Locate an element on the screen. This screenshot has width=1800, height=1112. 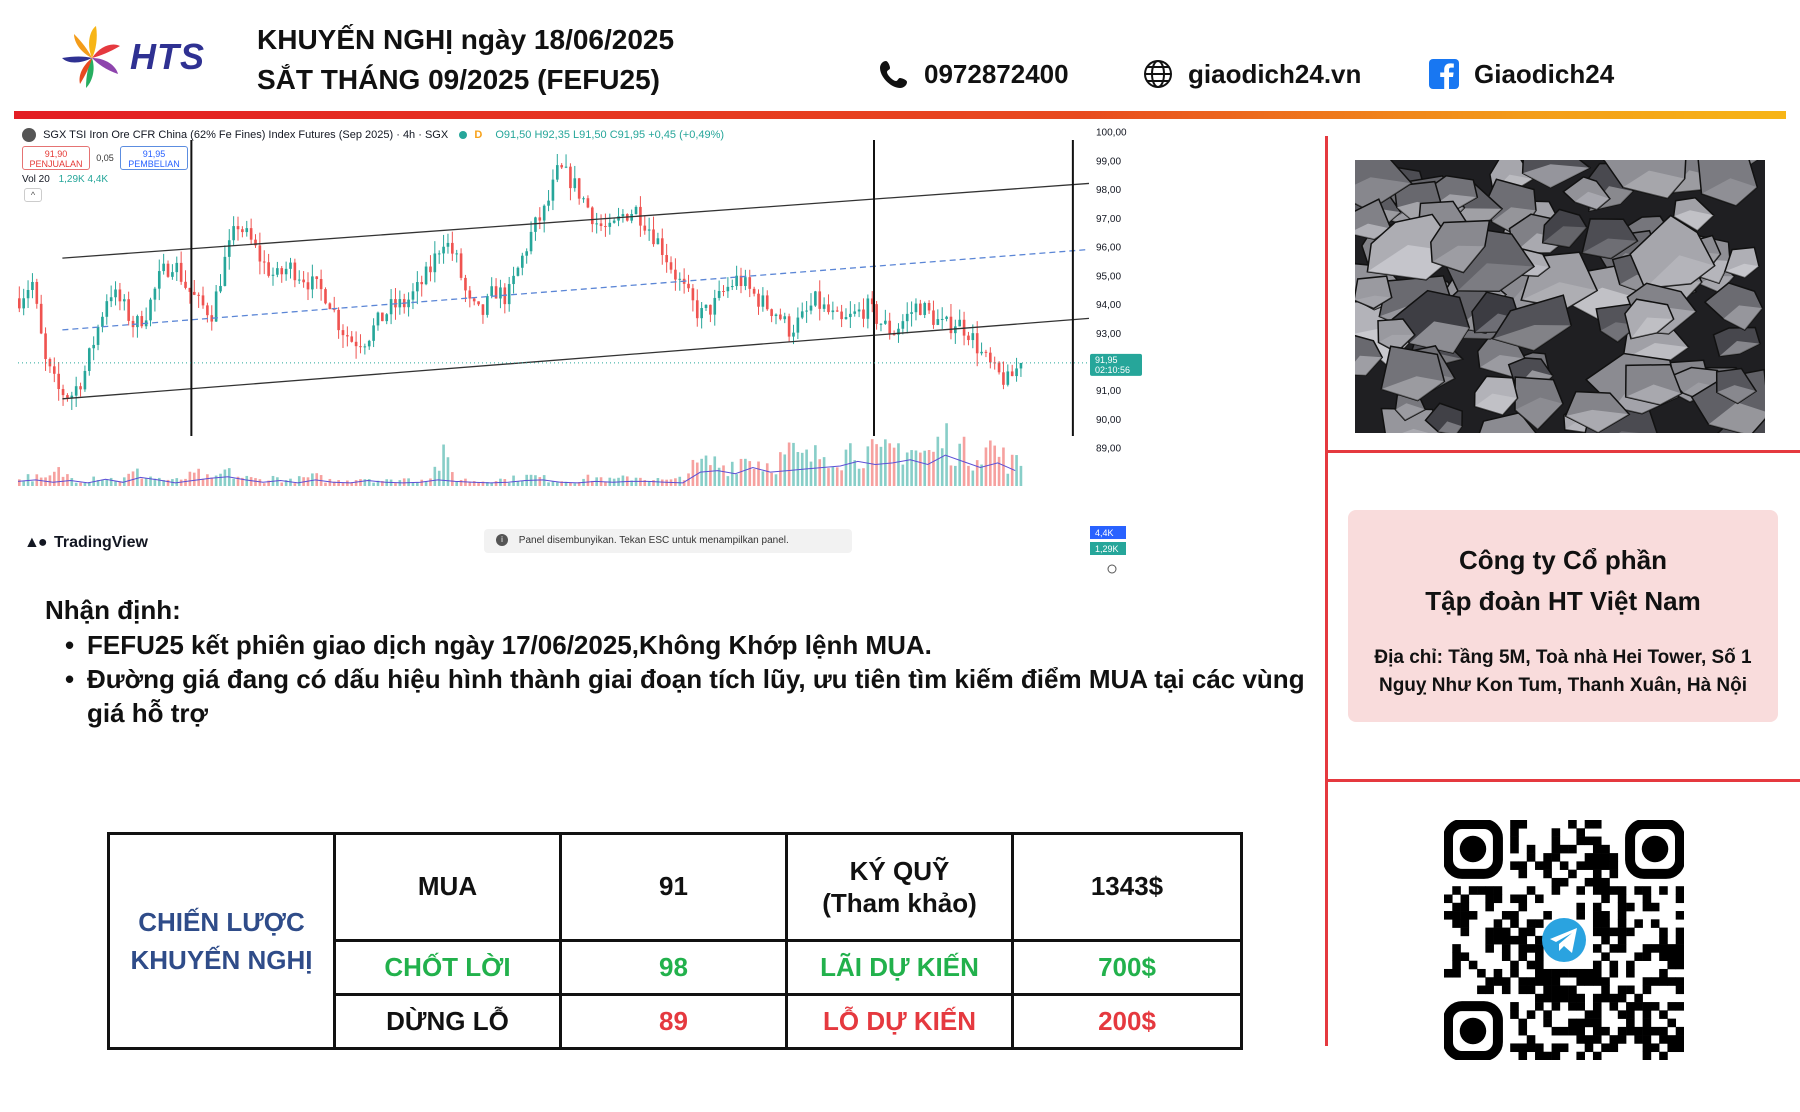
iron-ore-image is located at coordinates (1560, 296).